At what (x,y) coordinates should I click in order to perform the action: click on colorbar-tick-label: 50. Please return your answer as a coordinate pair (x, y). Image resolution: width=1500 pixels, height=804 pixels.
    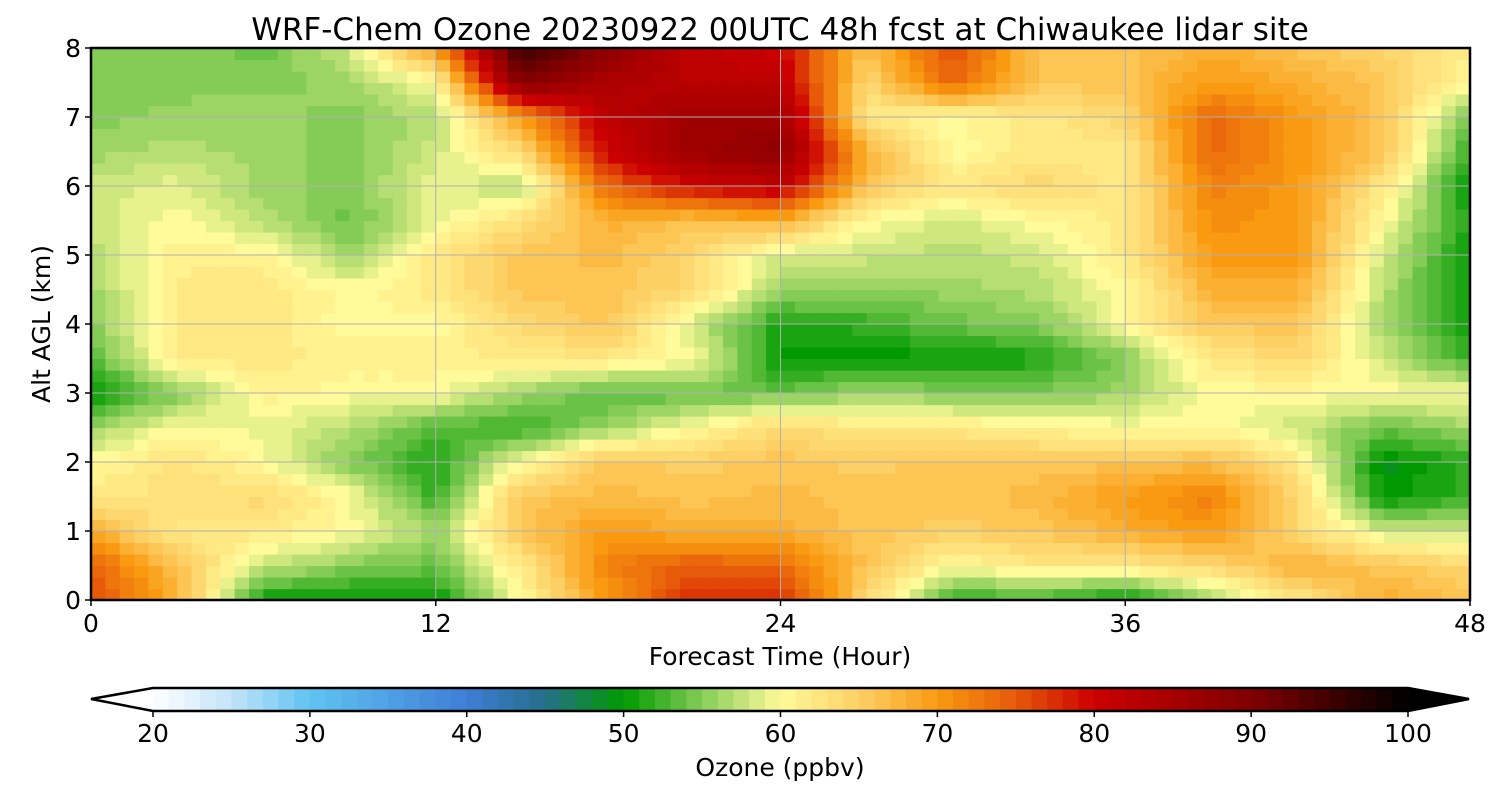
    Looking at the image, I should click on (624, 733).